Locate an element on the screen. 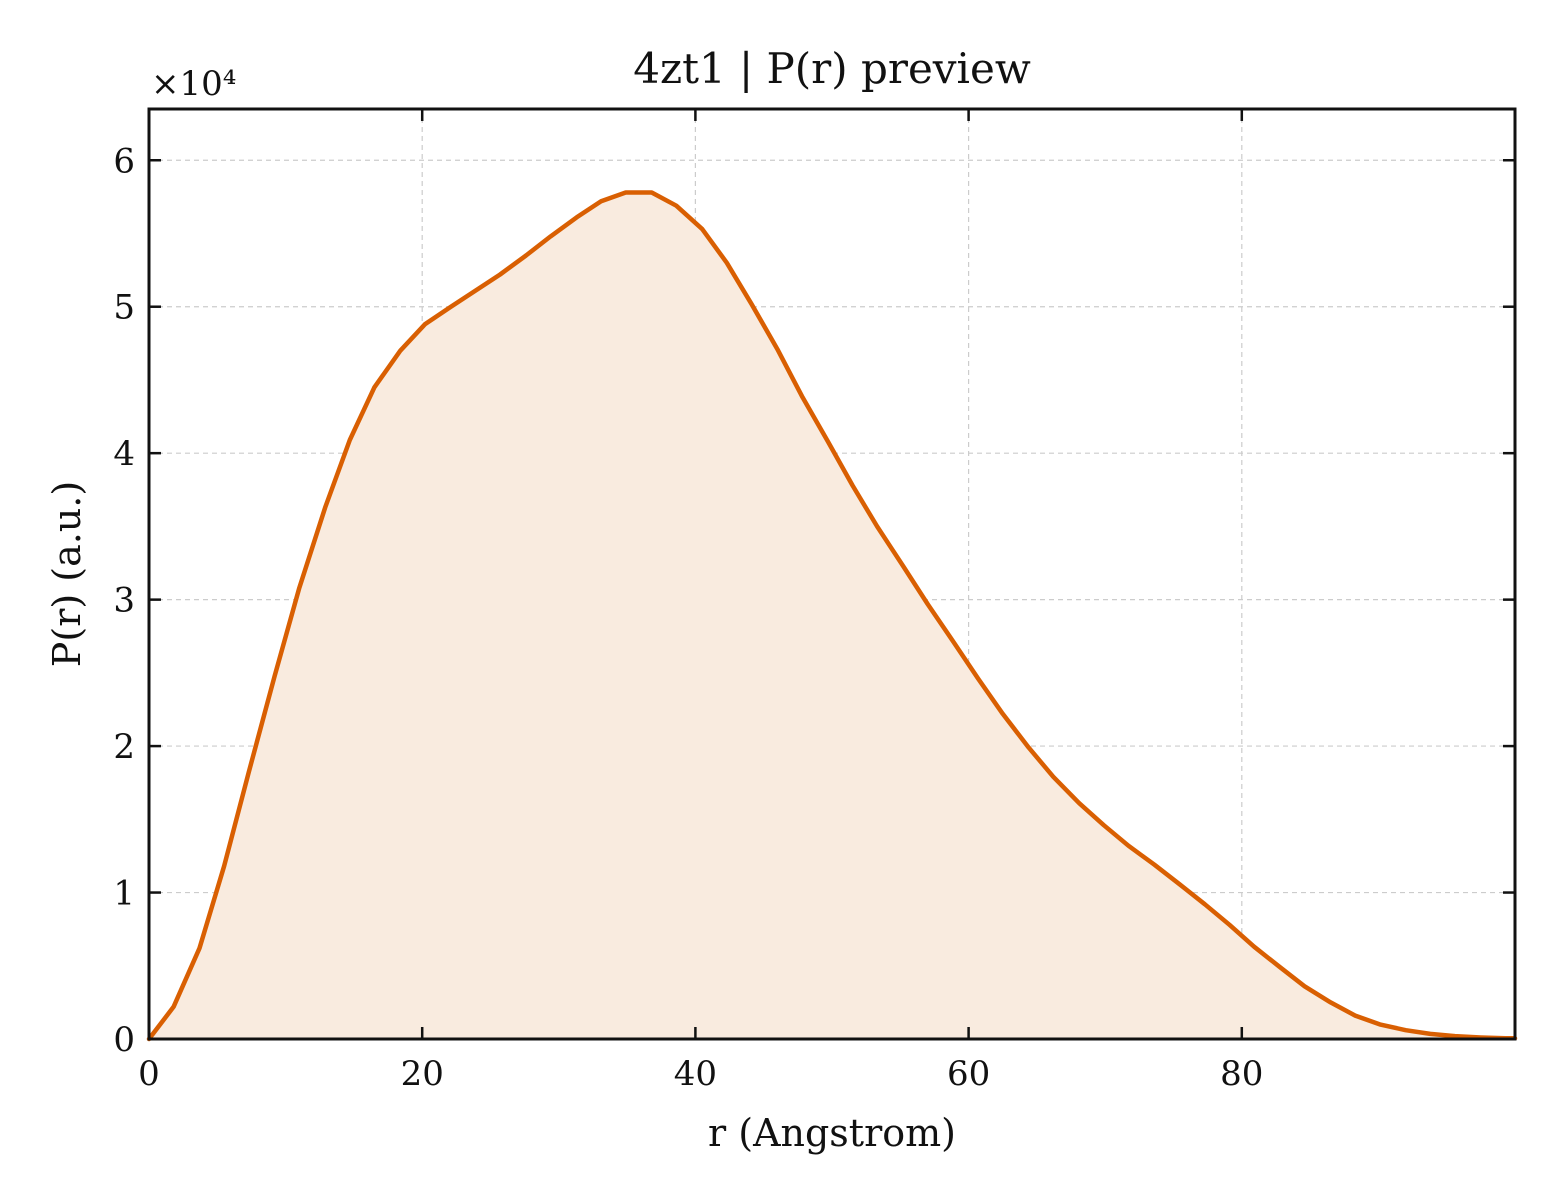  y-tick-label: 0 is located at coordinates (124, 1040).